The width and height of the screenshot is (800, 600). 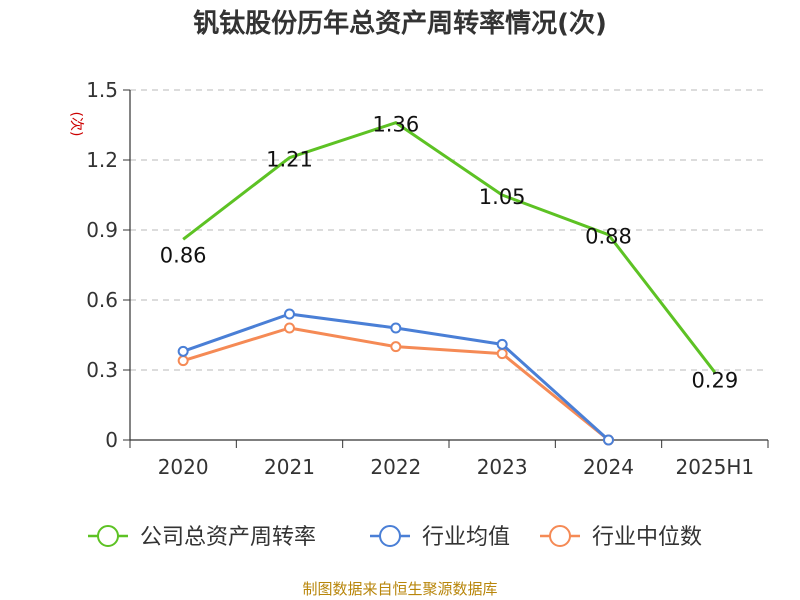 What do you see at coordinates (76, 124) in the screenshot?
I see `y-axis-label: (次)` at bounding box center [76, 124].